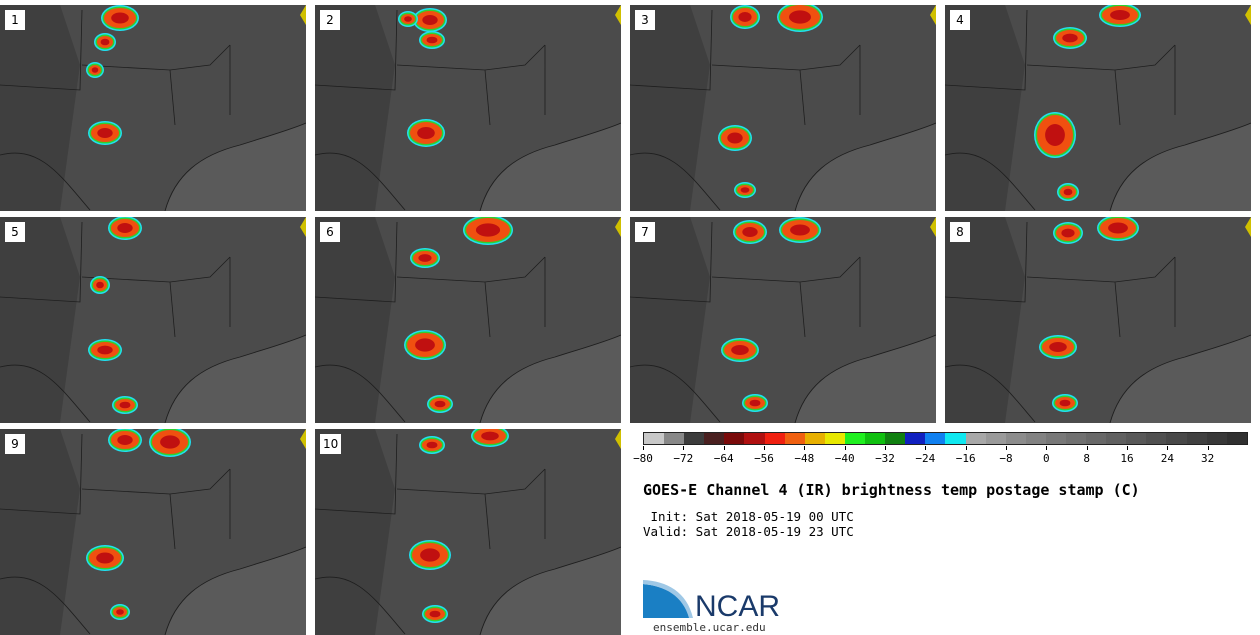  I want to click on panel-number-label: 9, so click(15, 444).